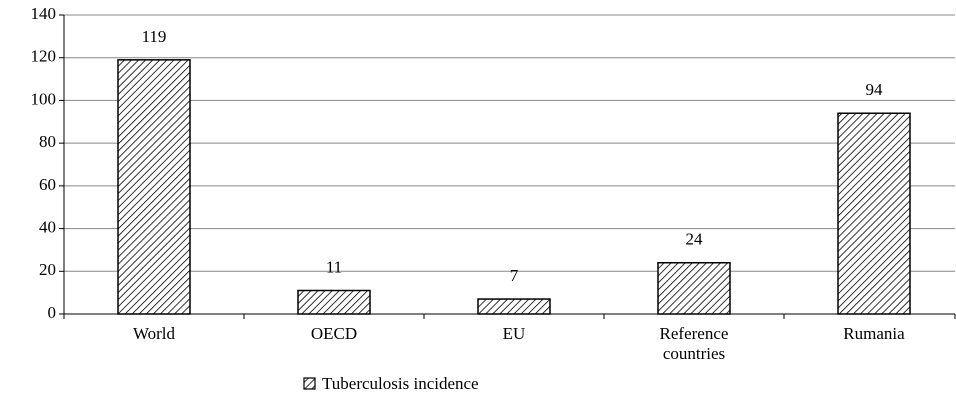 The width and height of the screenshot is (956, 405). I want to click on data-label: 94, so click(875, 89).